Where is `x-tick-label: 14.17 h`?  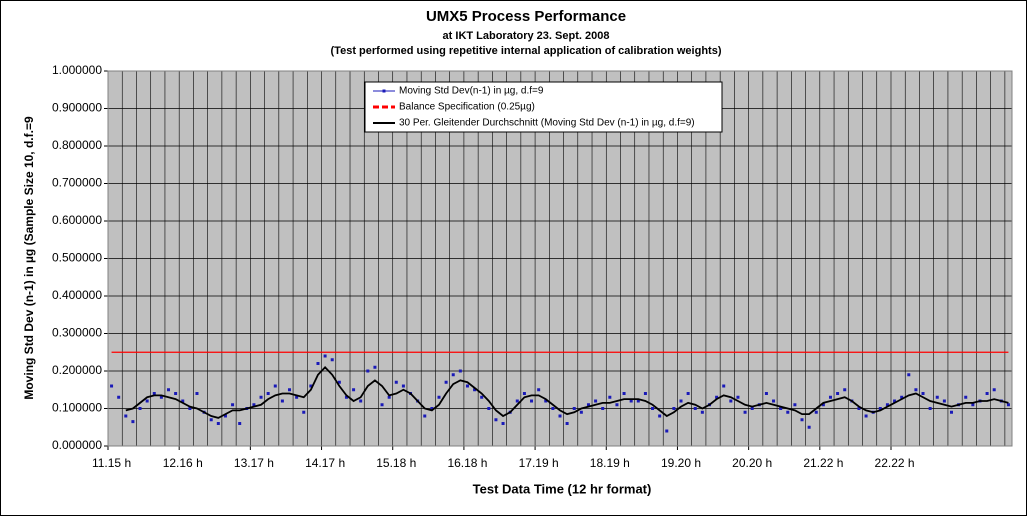 x-tick-label: 14.17 h is located at coordinates (325, 463).